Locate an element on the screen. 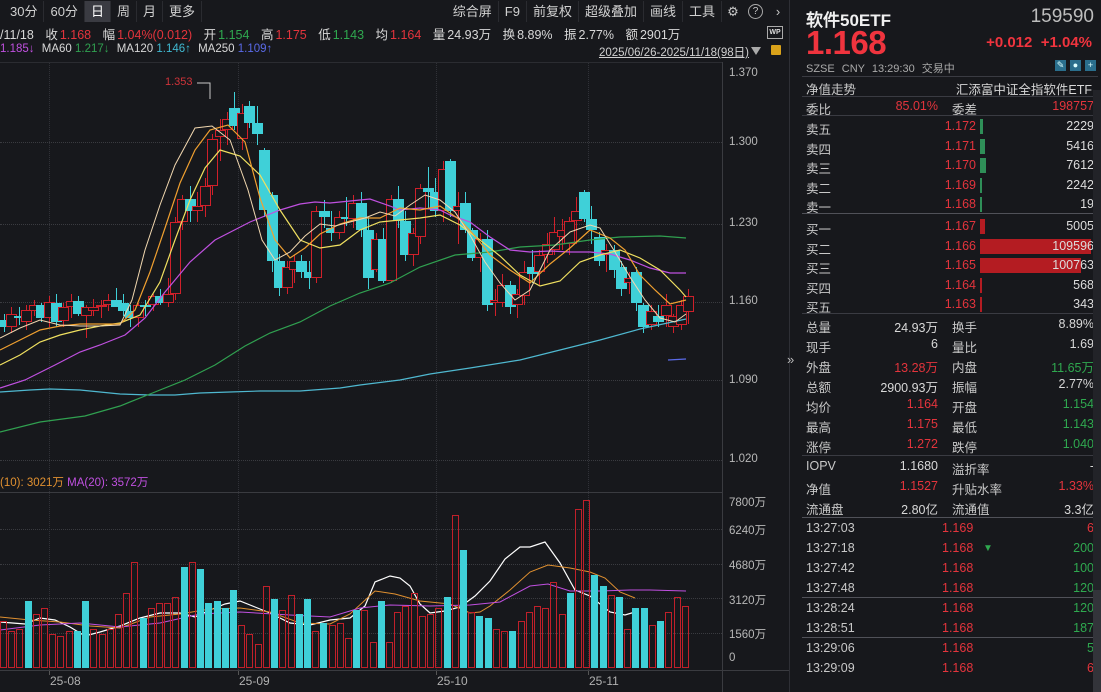  level-label: 卖五 is located at coordinates (819, 130).